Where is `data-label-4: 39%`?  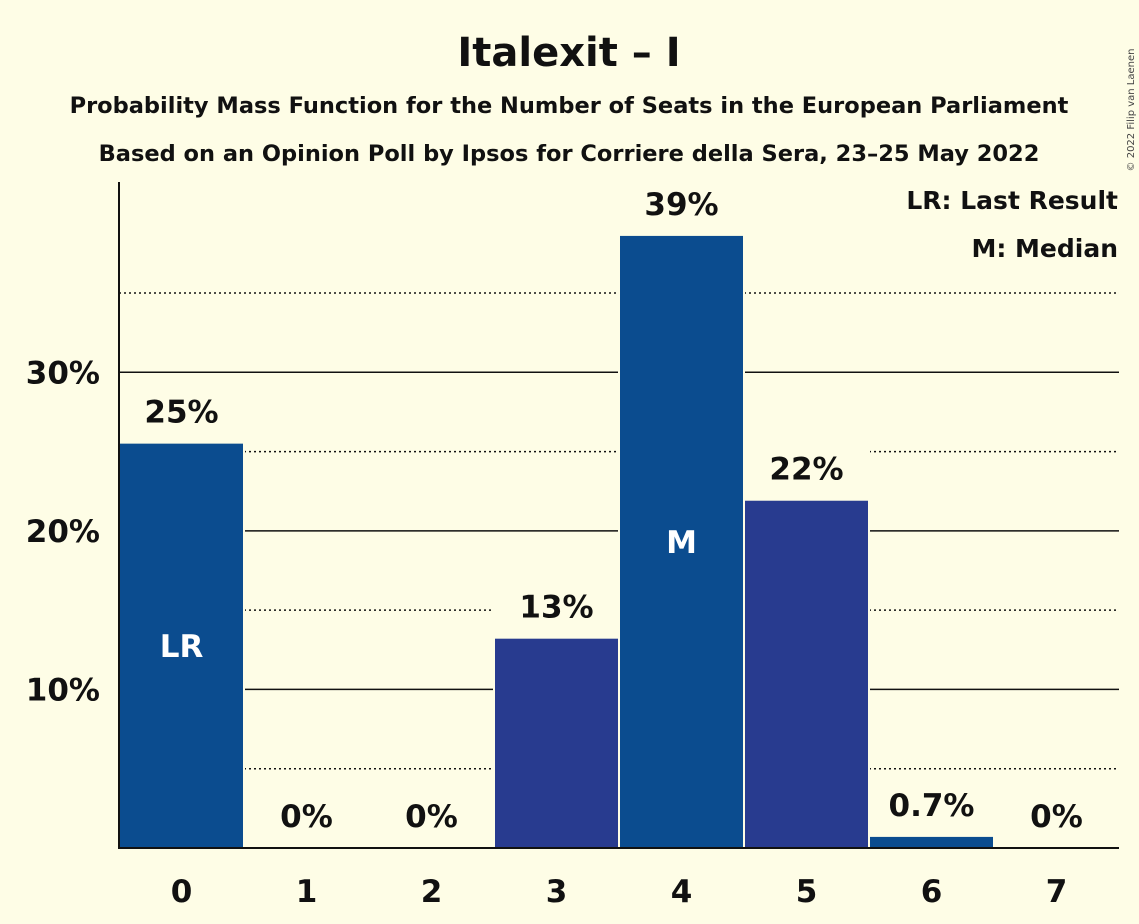
data-label-4: 39% is located at coordinates (681, 205).